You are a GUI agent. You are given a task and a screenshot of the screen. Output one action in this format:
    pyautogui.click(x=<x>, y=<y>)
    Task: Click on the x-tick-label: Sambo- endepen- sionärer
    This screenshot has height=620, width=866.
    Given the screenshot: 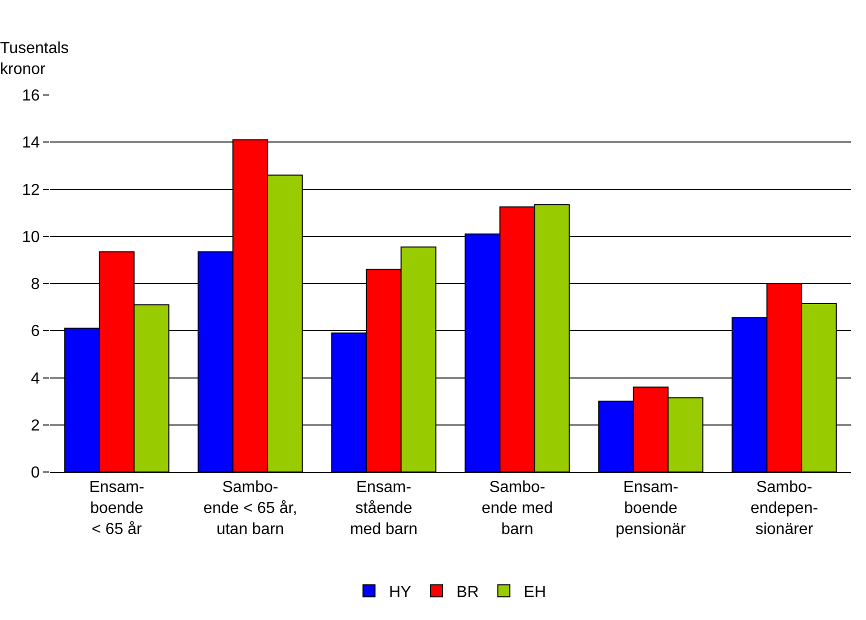 What is the action you would take?
    pyautogui.click(x=784, y=508)
    